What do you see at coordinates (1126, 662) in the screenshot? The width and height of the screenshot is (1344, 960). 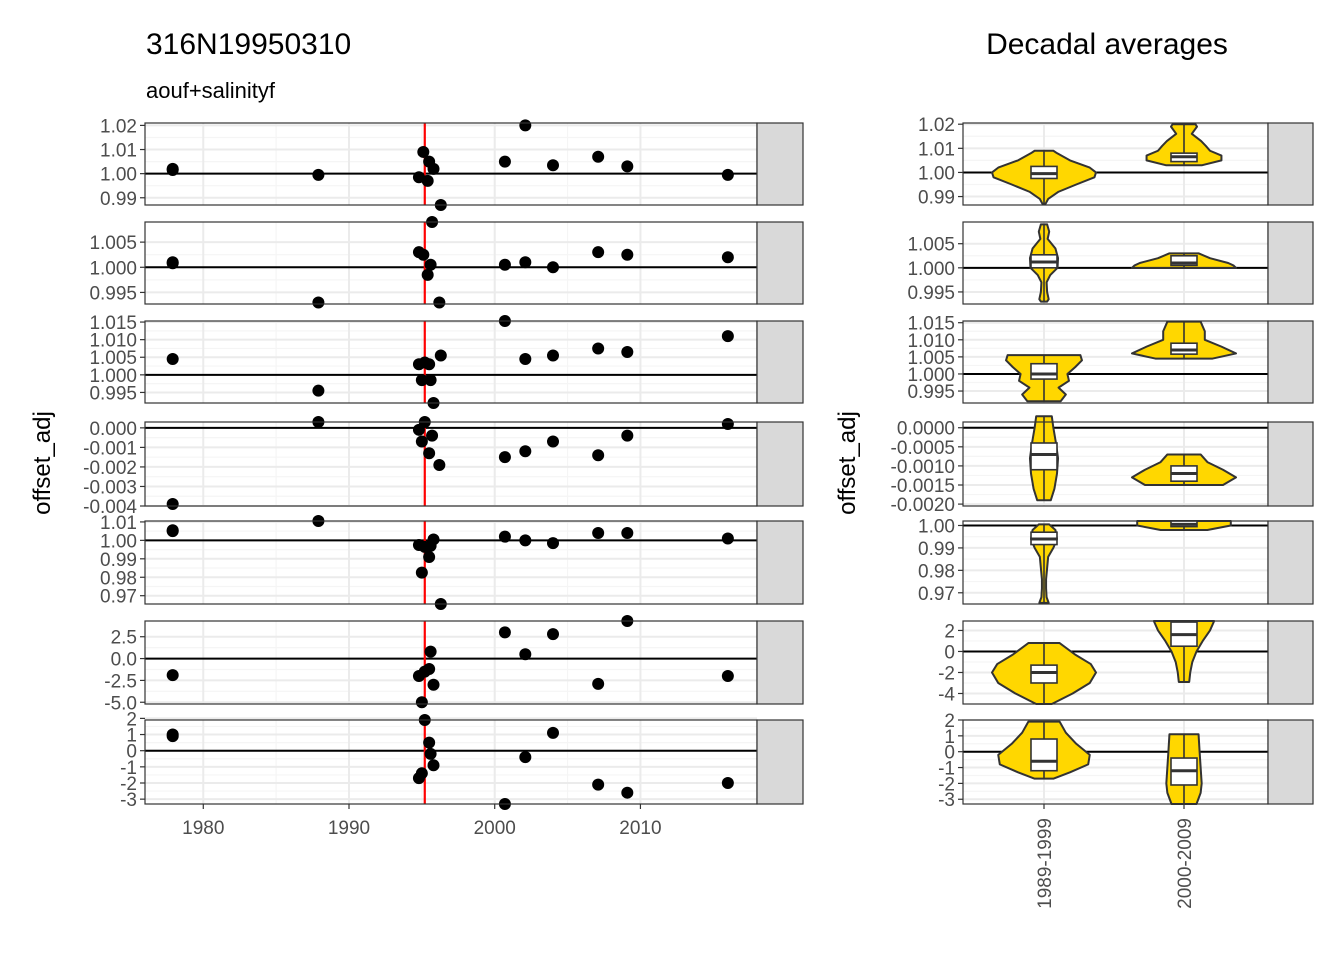 I see `violin-panel-talk: -4-202talk` at bounding box center [1126, 662].